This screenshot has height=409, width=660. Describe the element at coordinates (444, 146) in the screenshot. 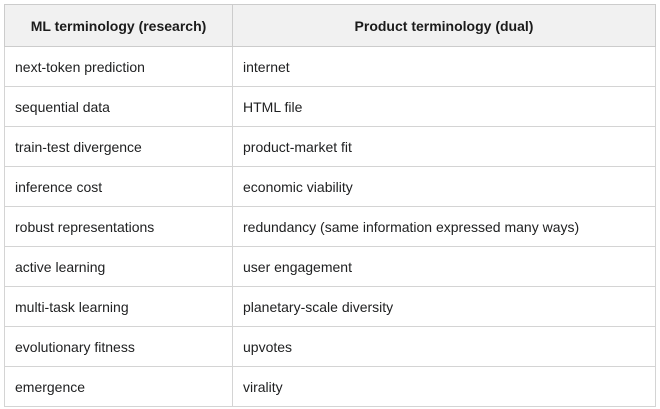

I see `product-term-cell: product-market fit` at that location.